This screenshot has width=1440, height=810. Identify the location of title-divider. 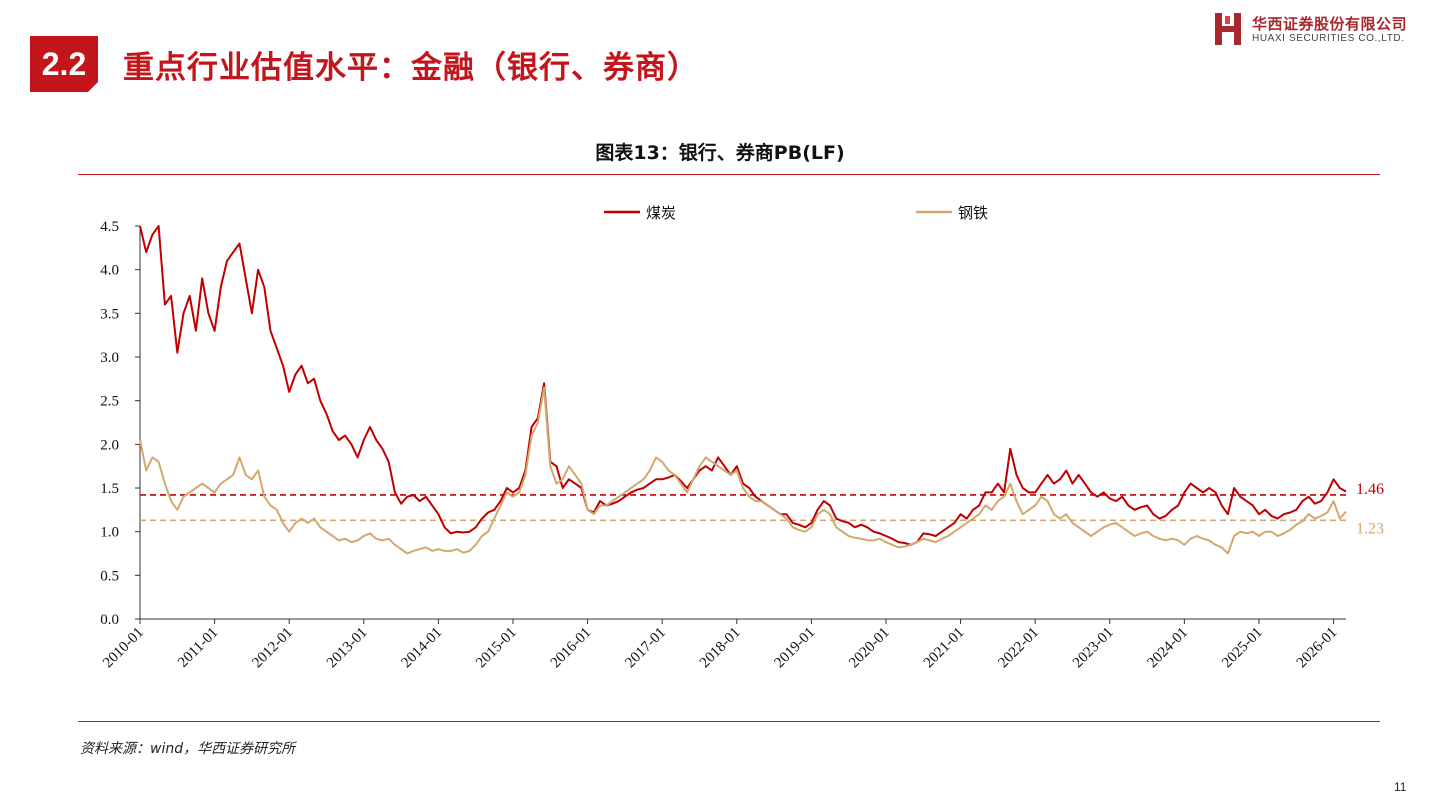
(729, 174).